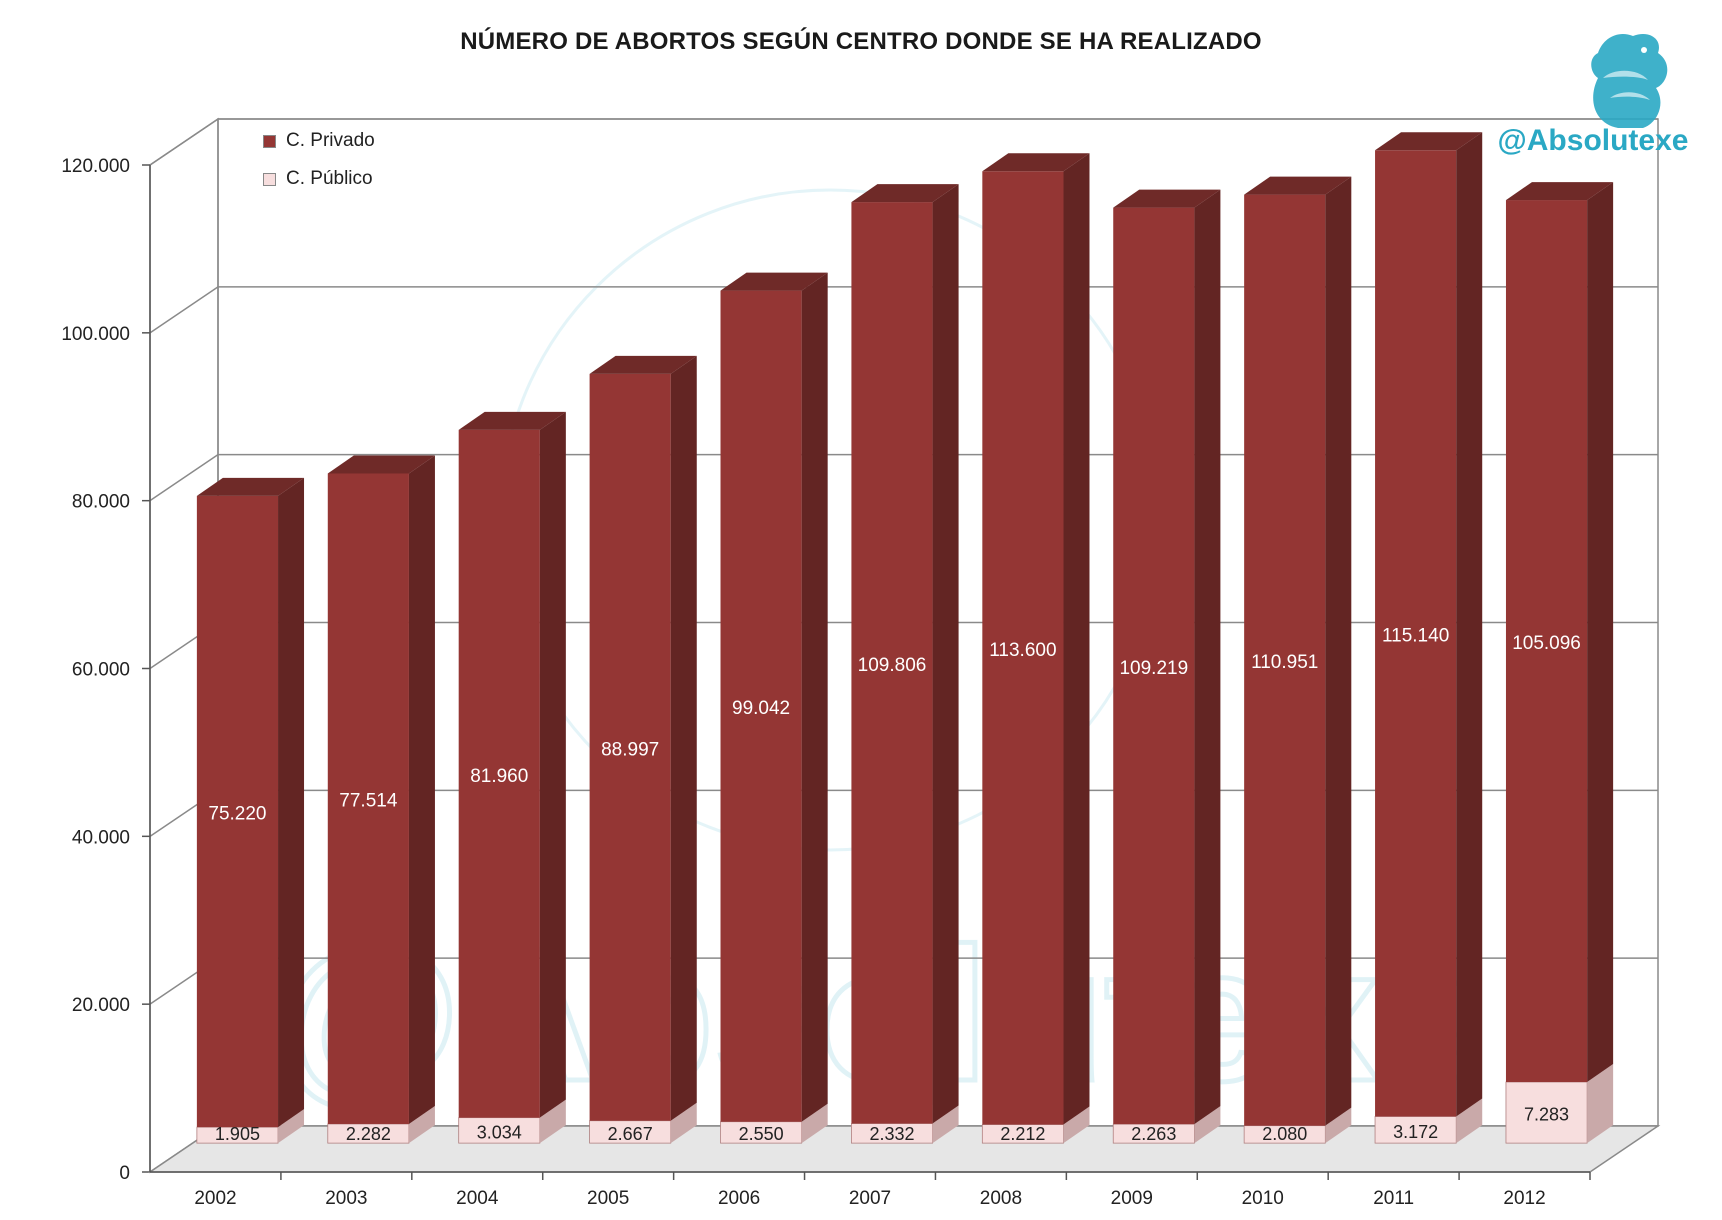  What do you see at coordinates (215, 1198) in the screenshot?
I see `x-tick-label: 2002` at bounding box center [215, 1198].